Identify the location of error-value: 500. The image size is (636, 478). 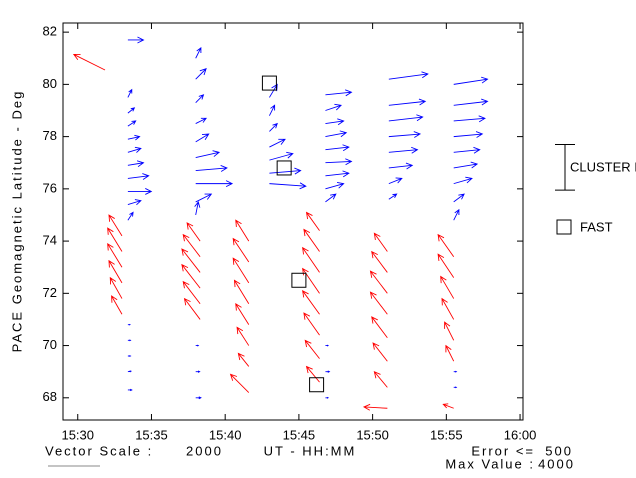
(559, 450).